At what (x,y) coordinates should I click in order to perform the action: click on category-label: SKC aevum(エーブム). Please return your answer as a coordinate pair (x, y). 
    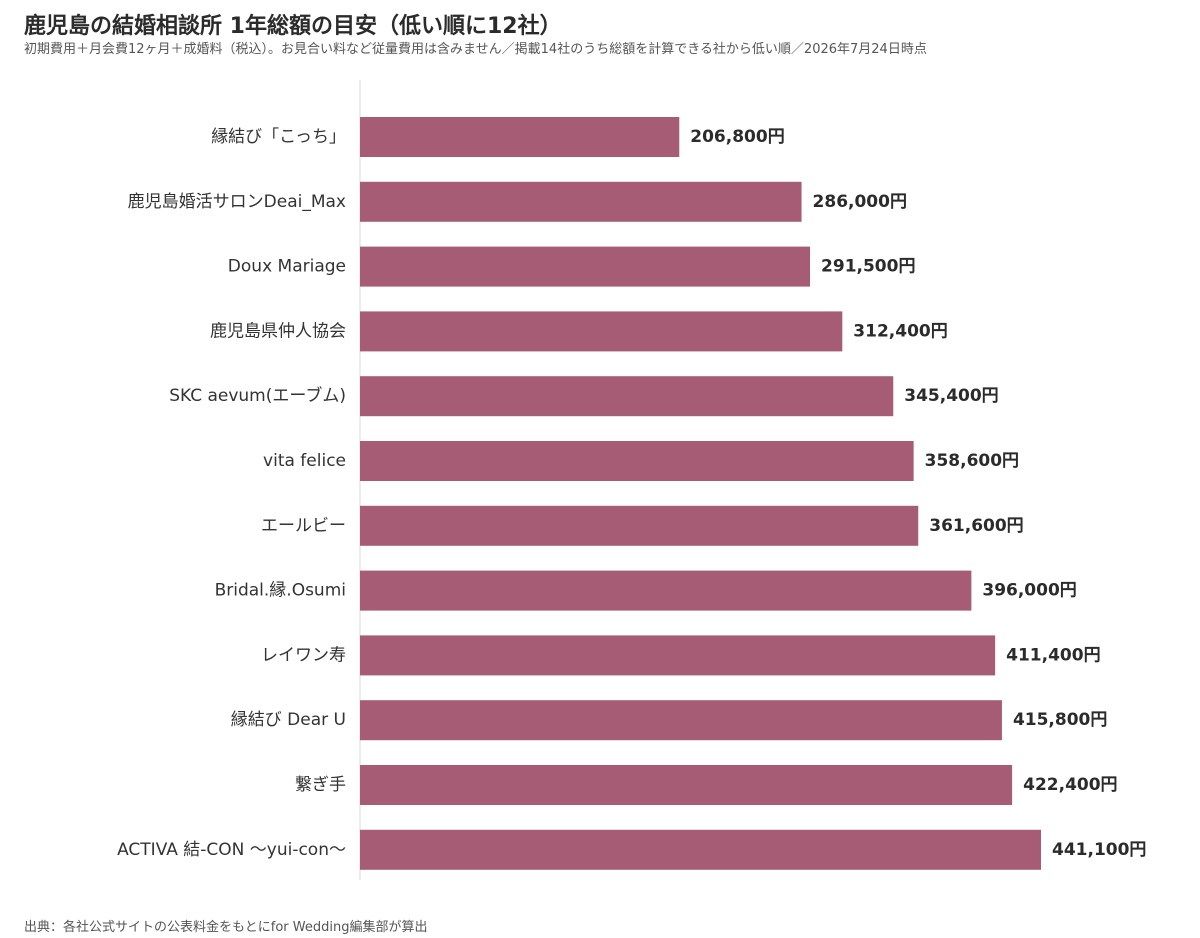
    Looking at the image, I should click on (257, 395).